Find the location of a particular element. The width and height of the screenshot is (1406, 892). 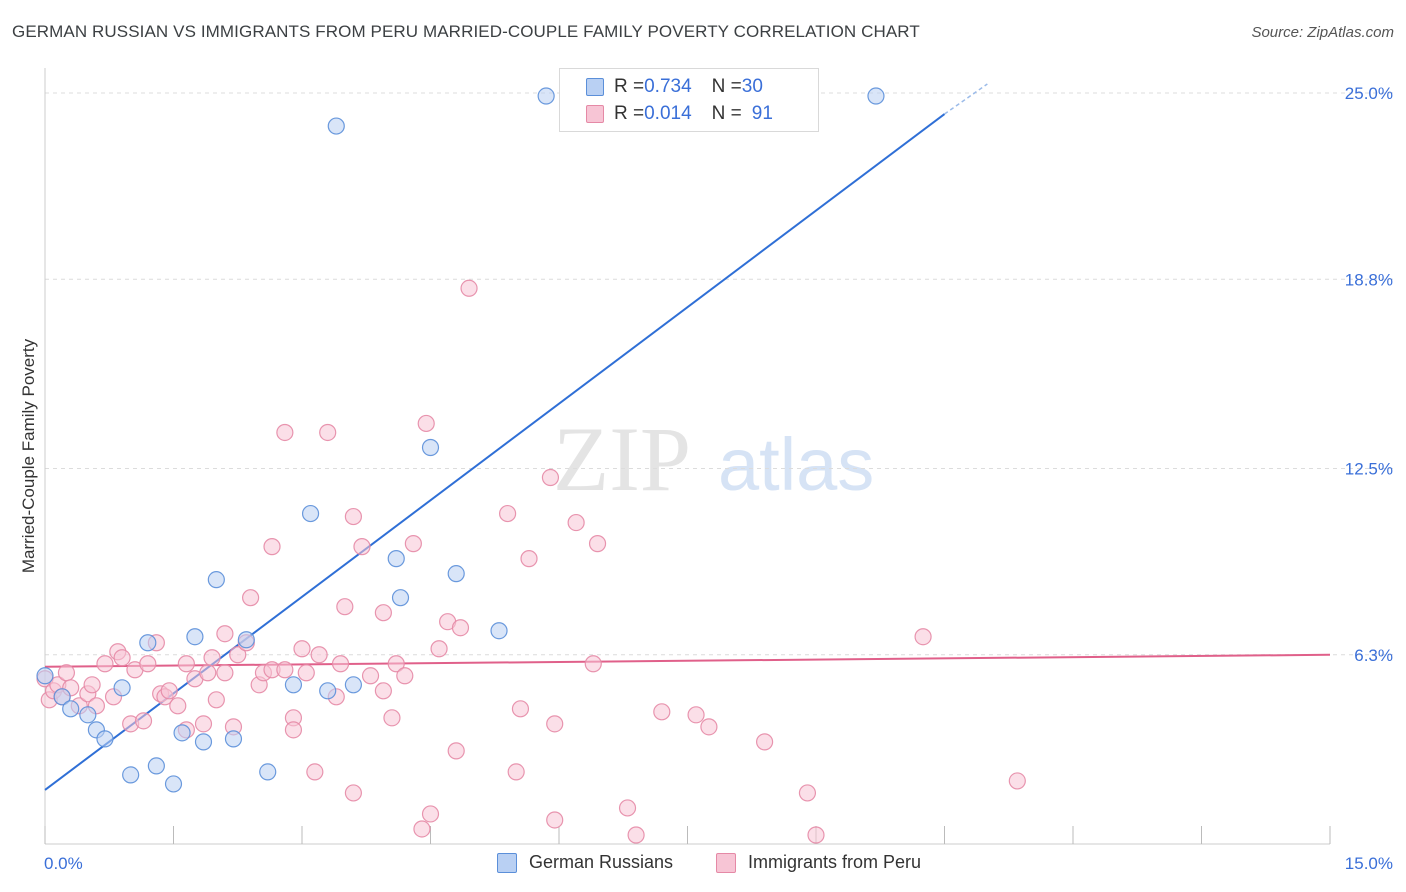

german-russian-trend-extension is located at coordinates (966, 99).